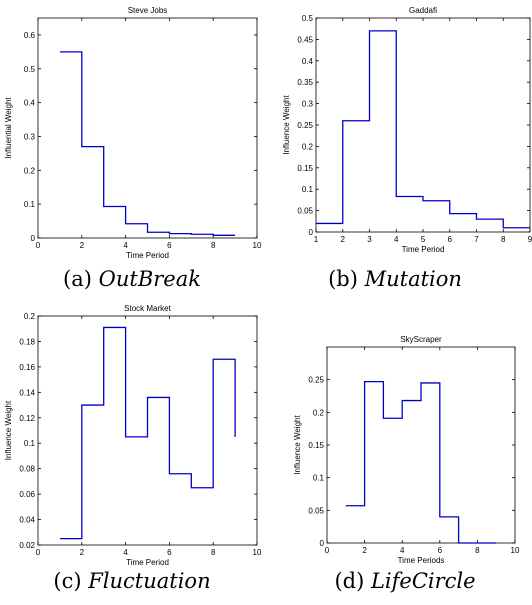 Image resolution: width=532 pixels, height=605 pixels. What do you see at coordinates (30, 35) in the screenshot?
I see `y-tick-label: 0.6` at bounding box center [30, 35].